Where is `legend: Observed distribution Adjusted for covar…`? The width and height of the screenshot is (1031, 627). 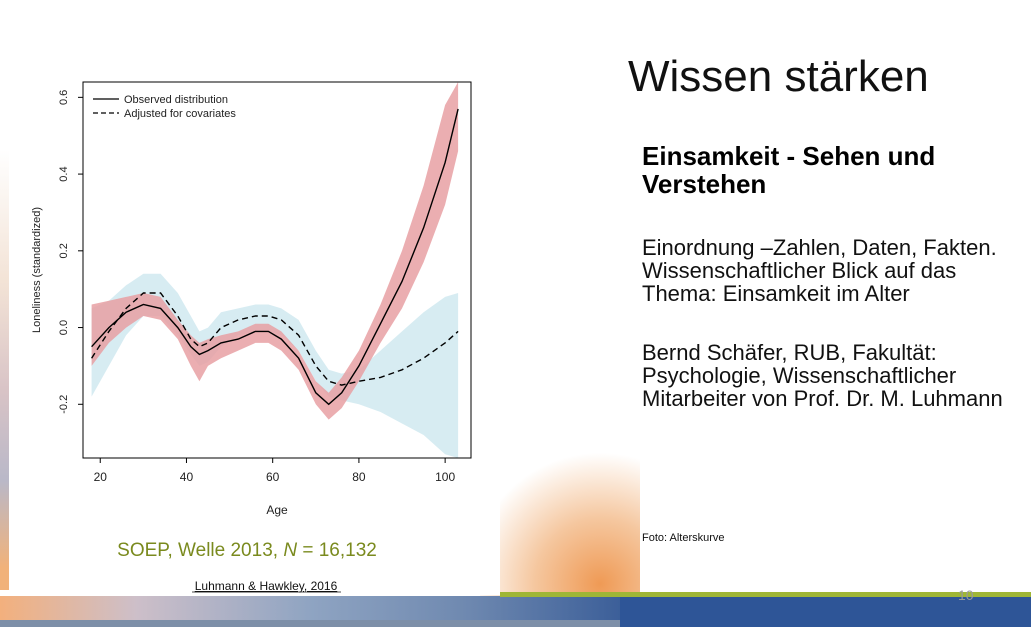 legend: Observed distribution Adjusted for covar… is located at coordinates (164, 107).